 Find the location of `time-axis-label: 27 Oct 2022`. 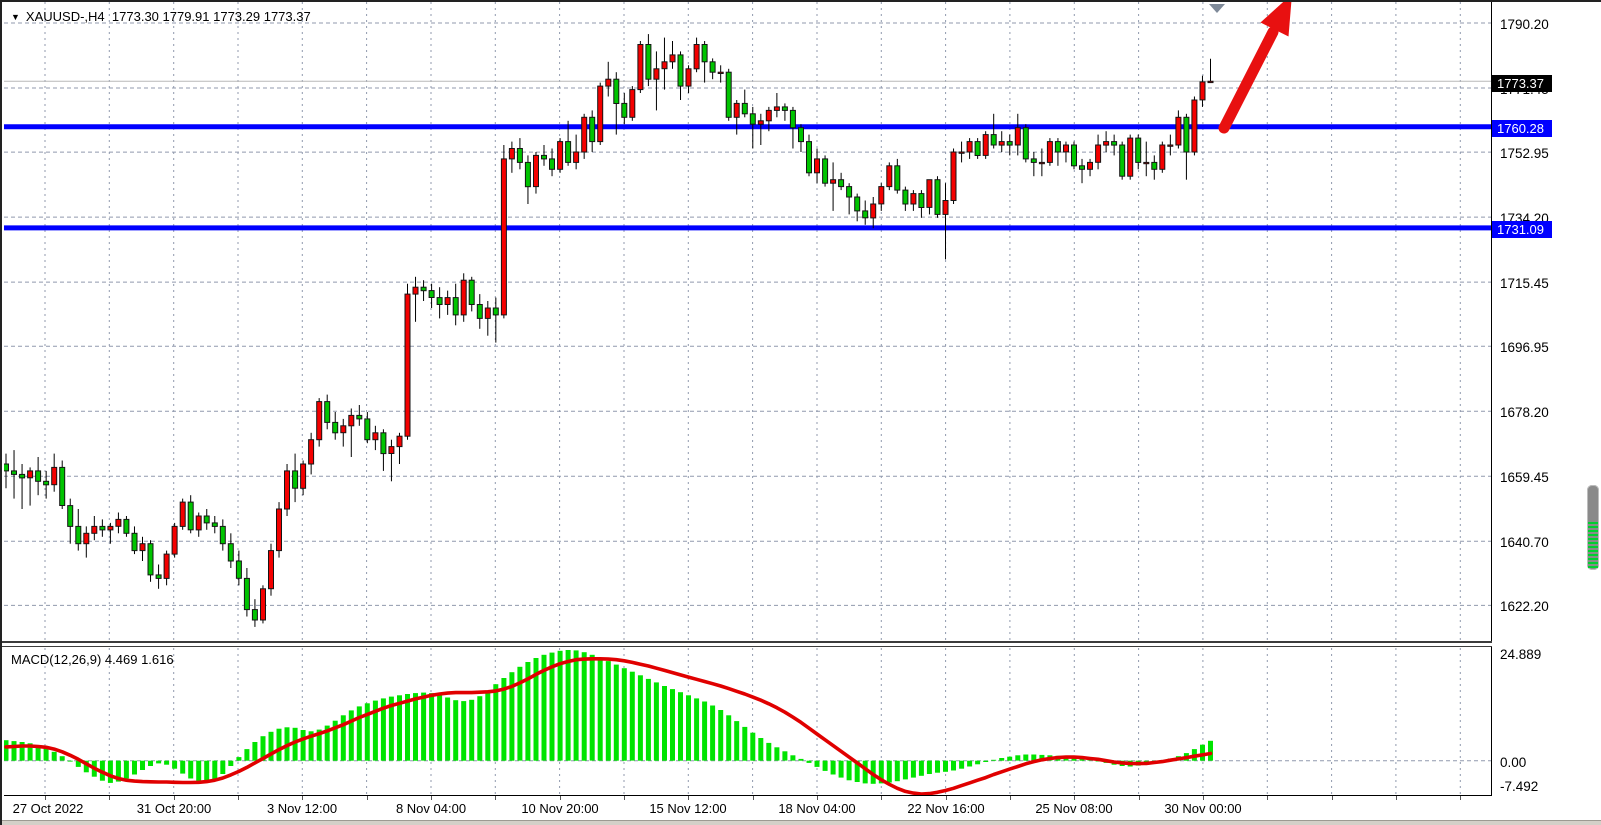

time-axis-label: 27 Oct 2022 is located at coordinates (48, 808).